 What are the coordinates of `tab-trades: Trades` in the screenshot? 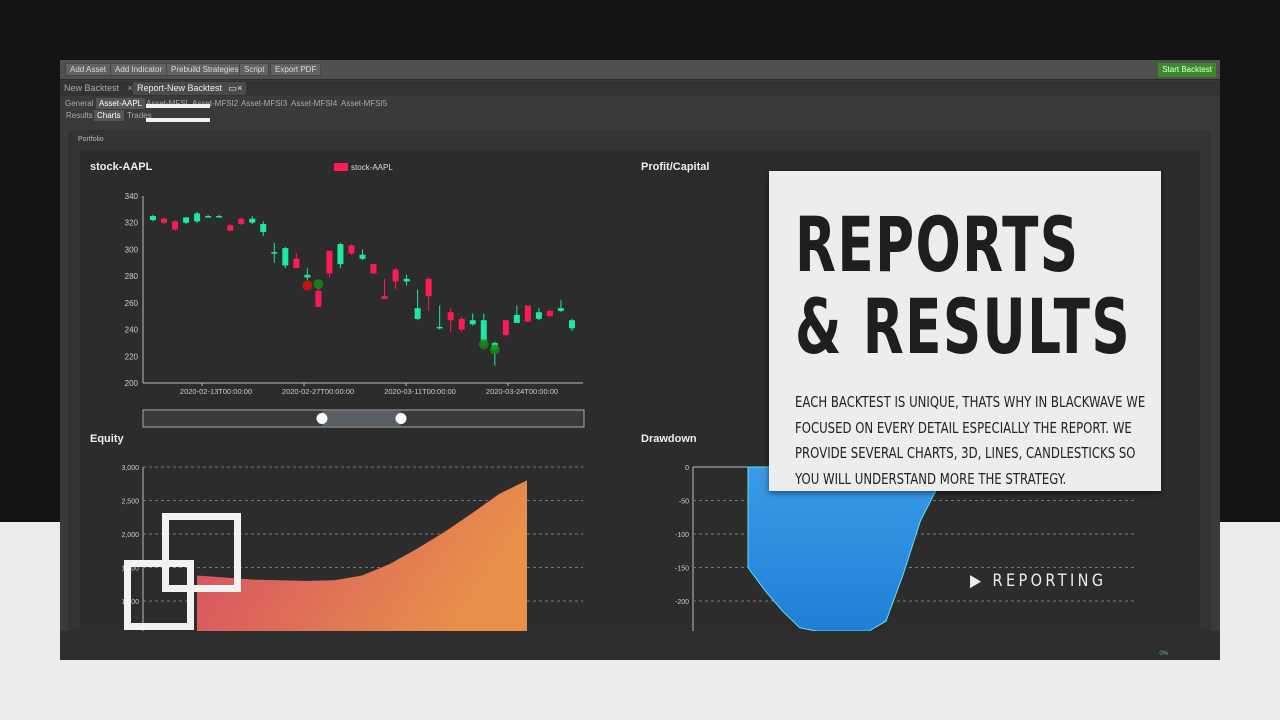 It's located at (139, 115).